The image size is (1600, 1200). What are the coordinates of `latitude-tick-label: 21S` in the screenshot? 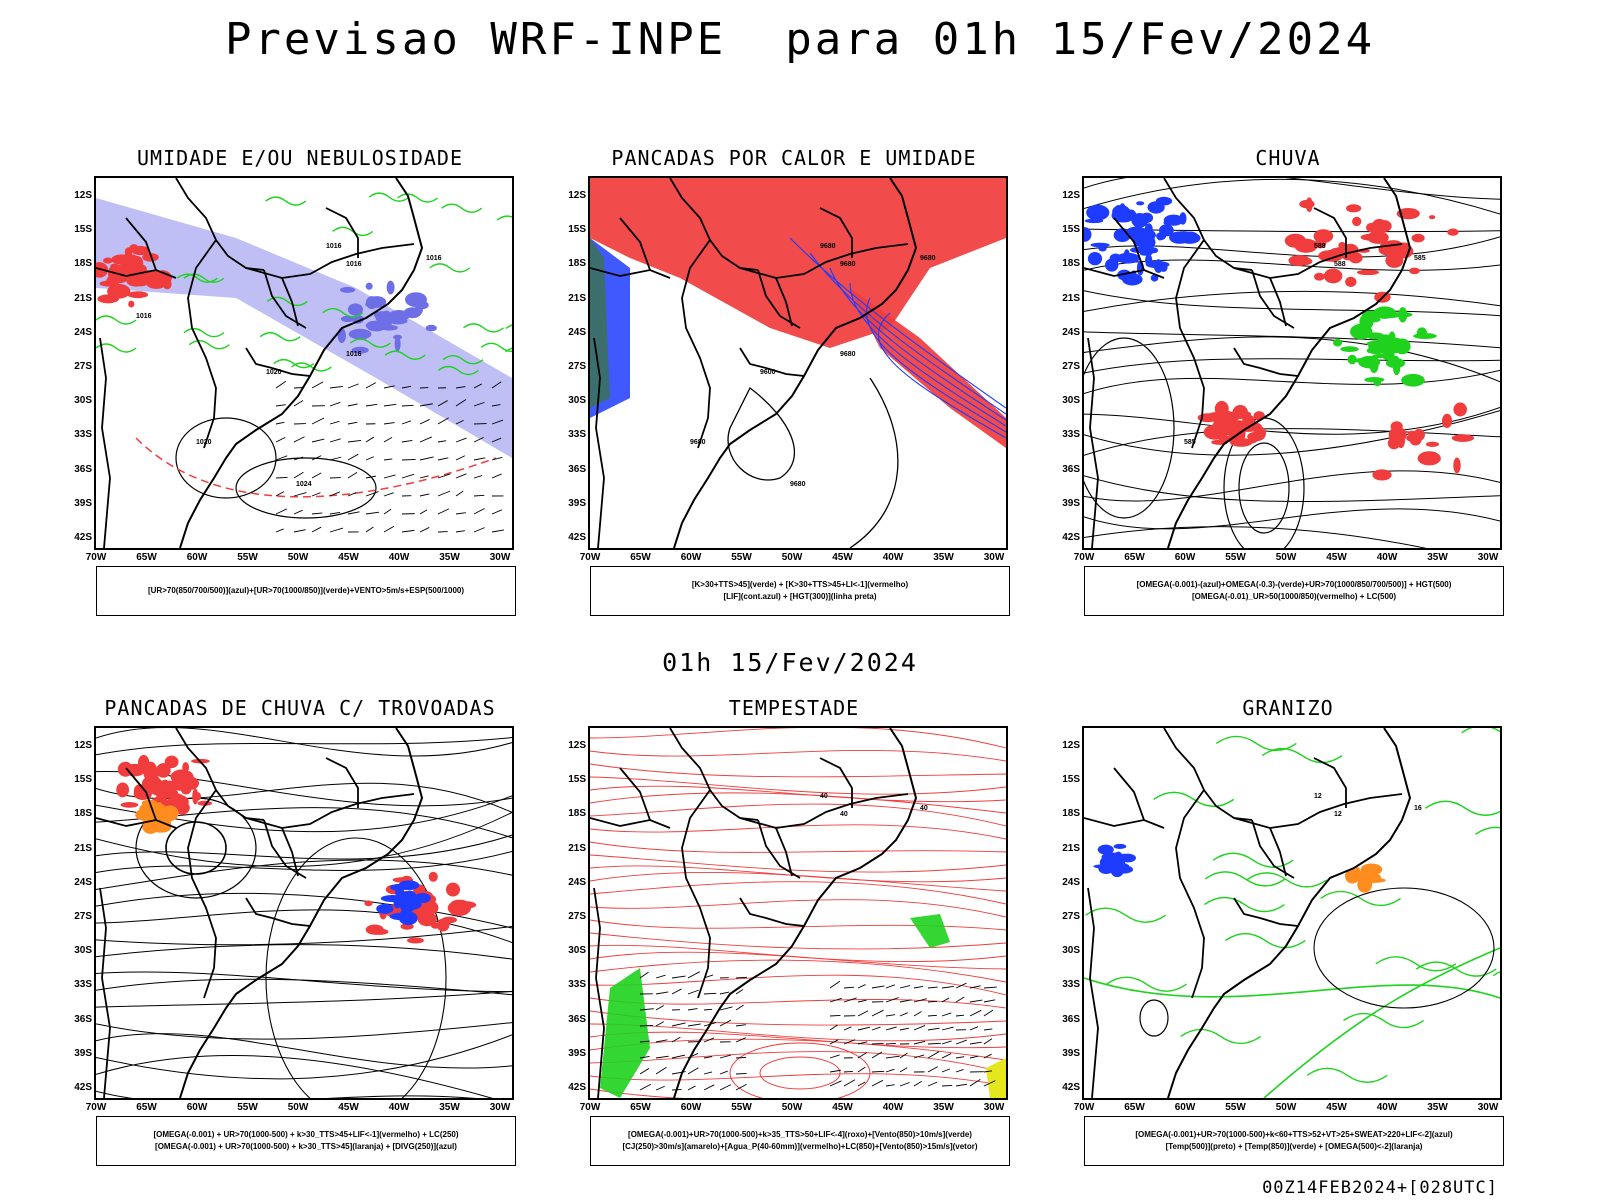 It's located at (1071, 848).